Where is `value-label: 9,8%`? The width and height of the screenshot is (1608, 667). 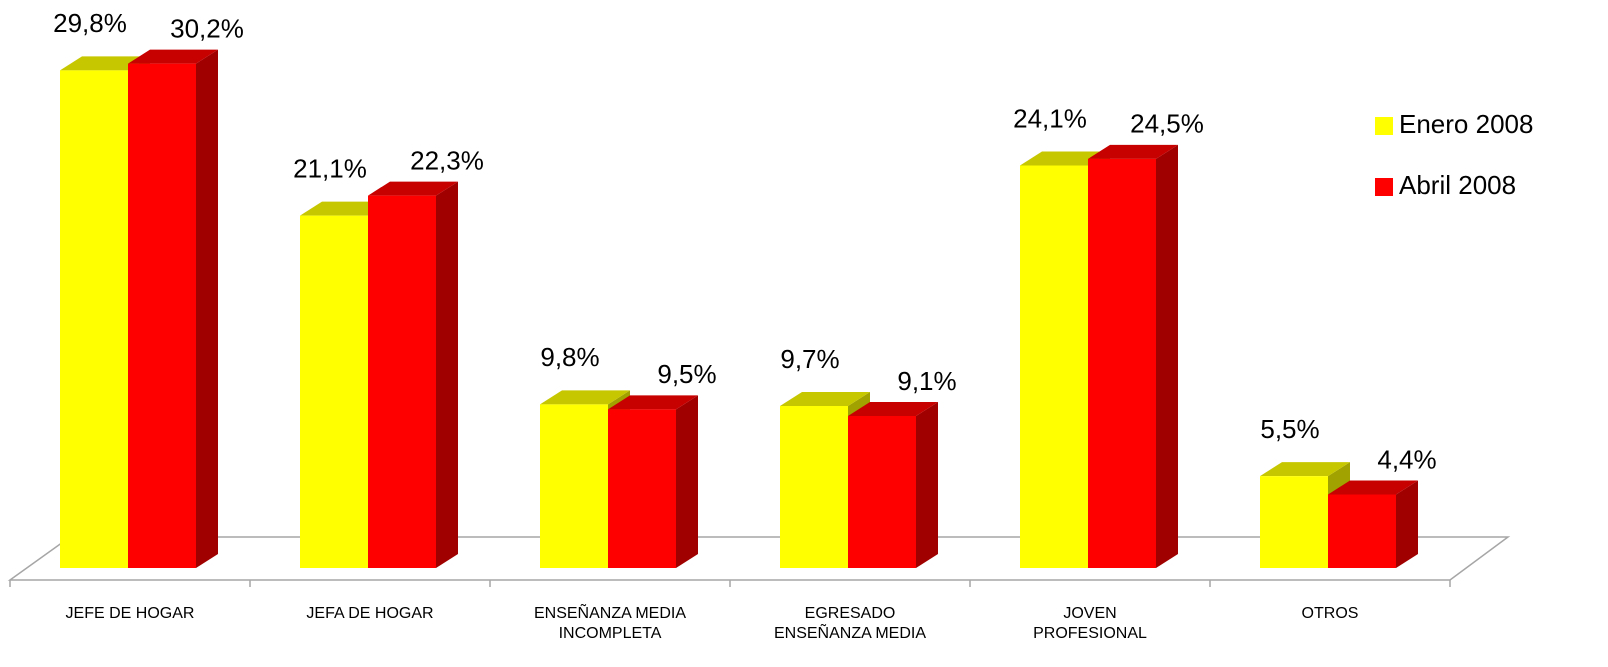 value-label: 9,8% is located at coordinates (569, 357).